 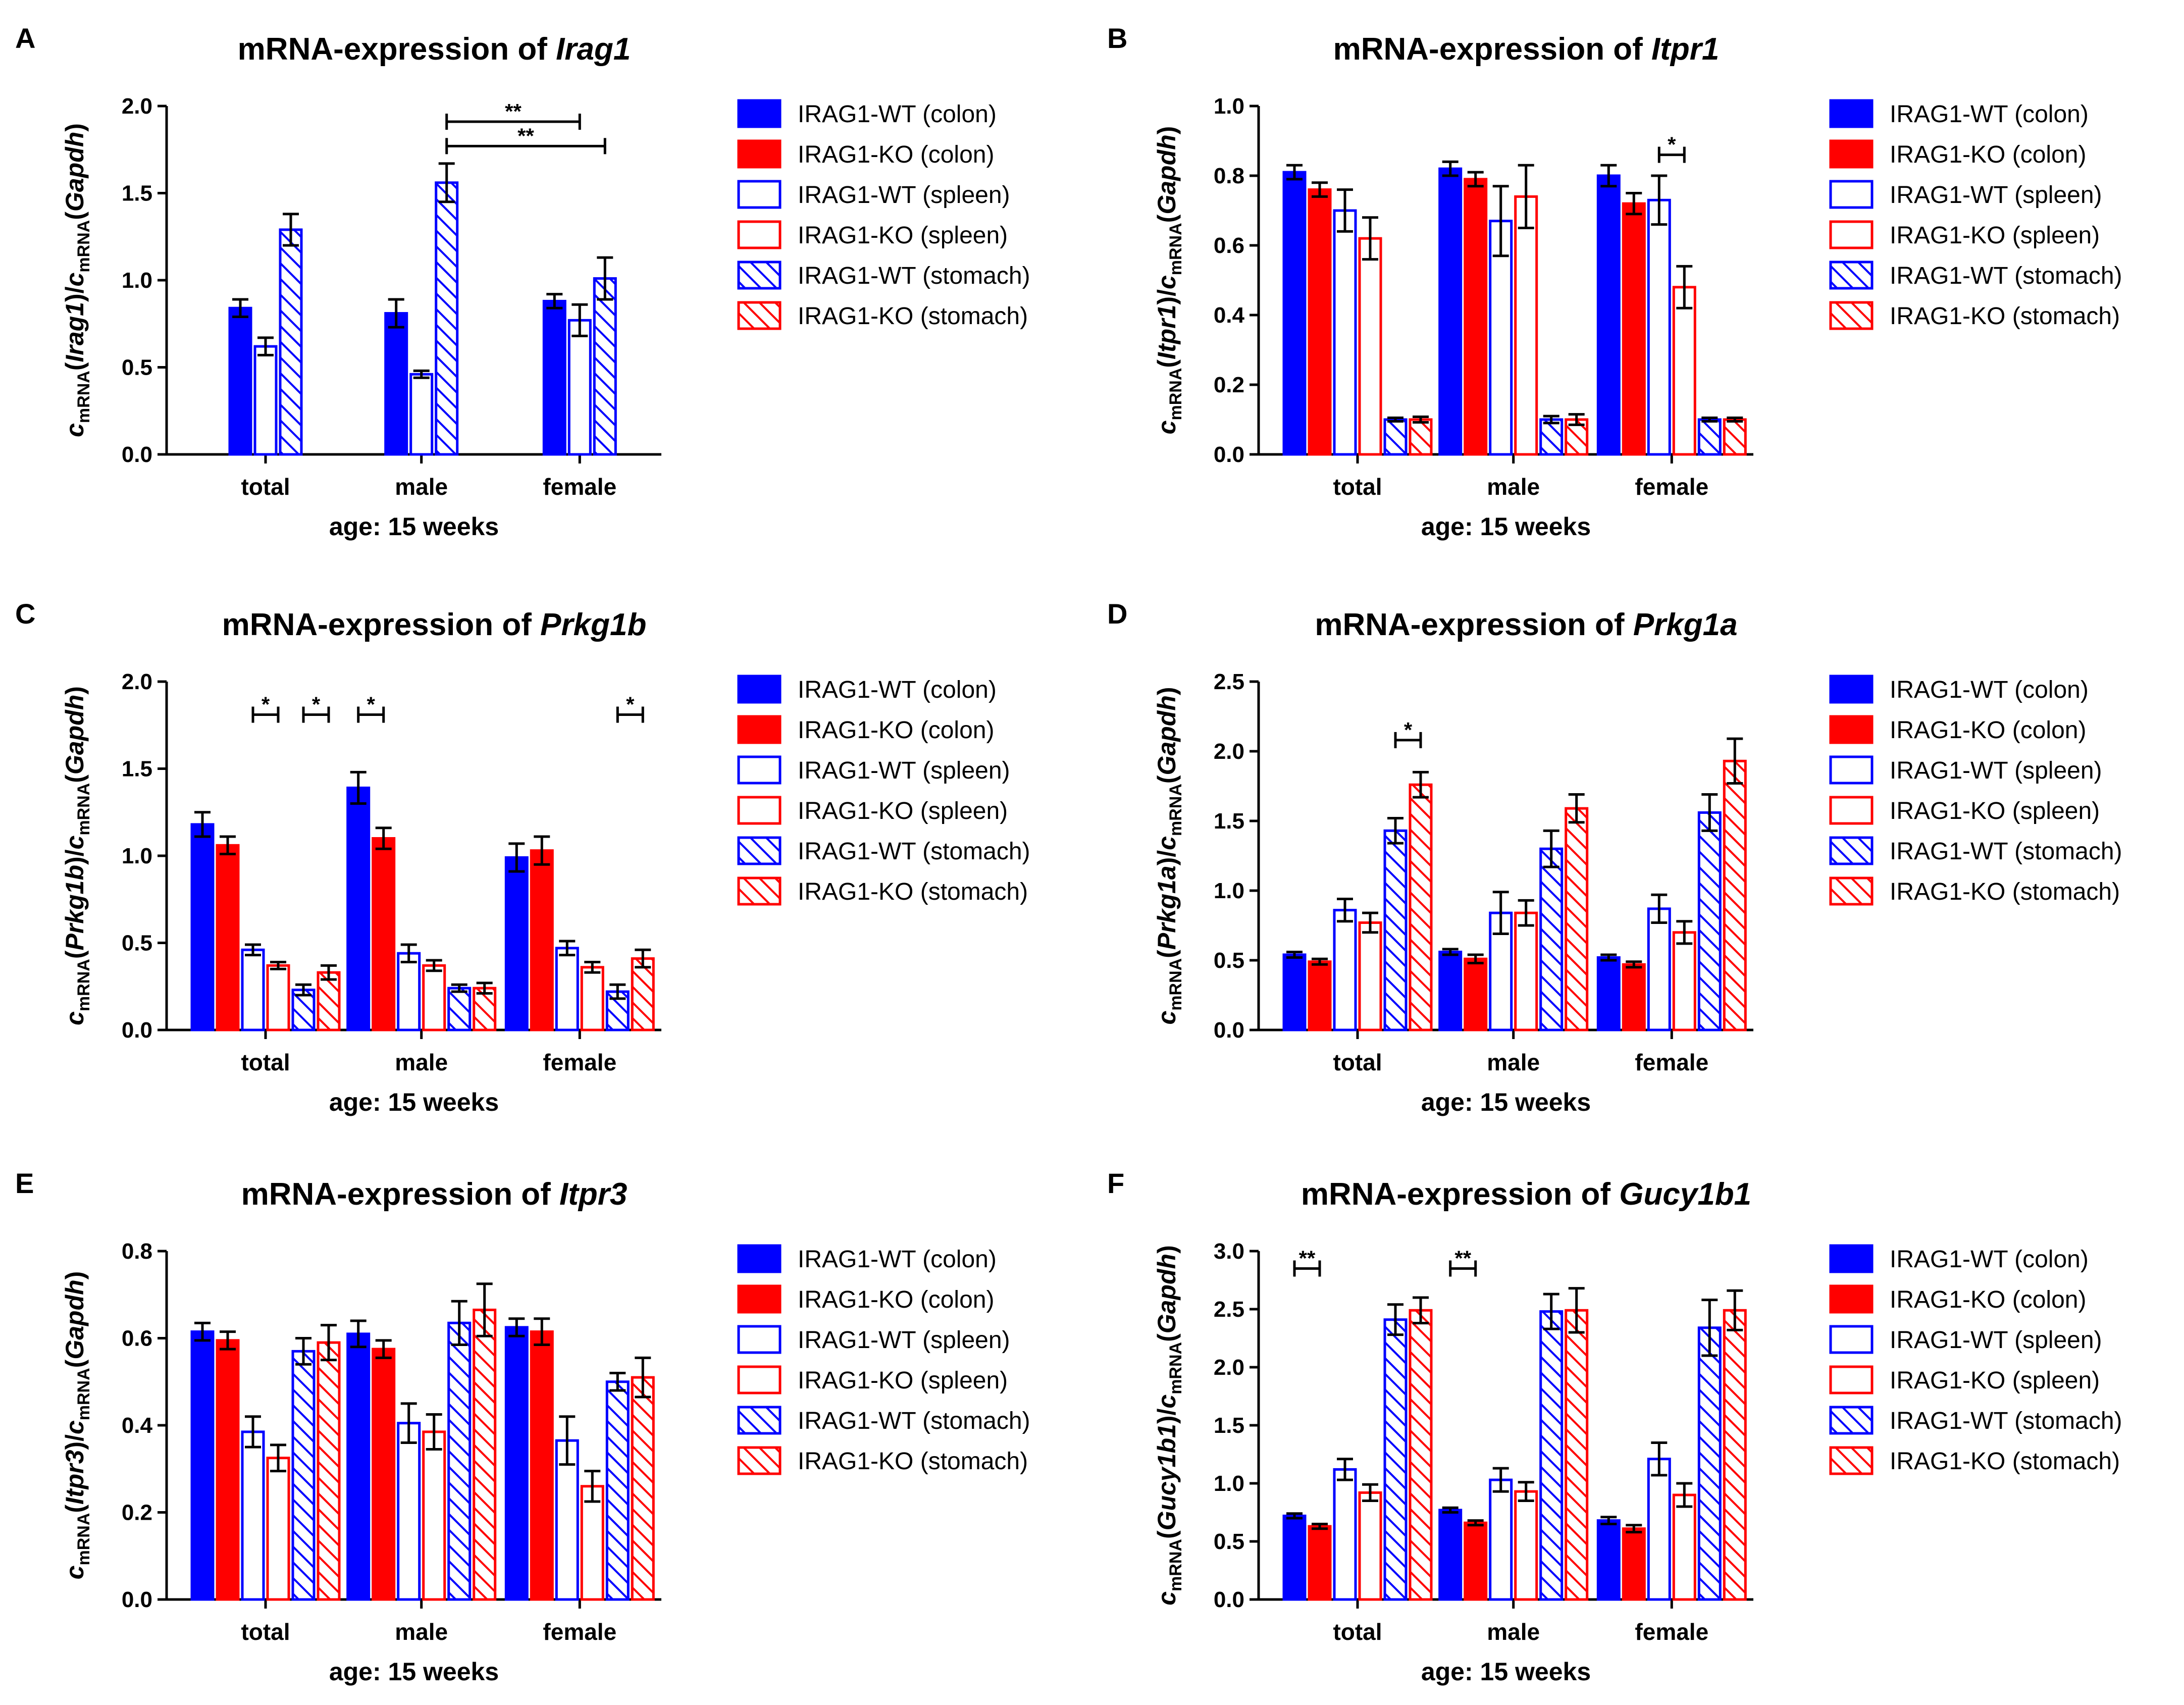 I want to click on y-axis-label-part: Itpr1, so click(x=1167, y=332).